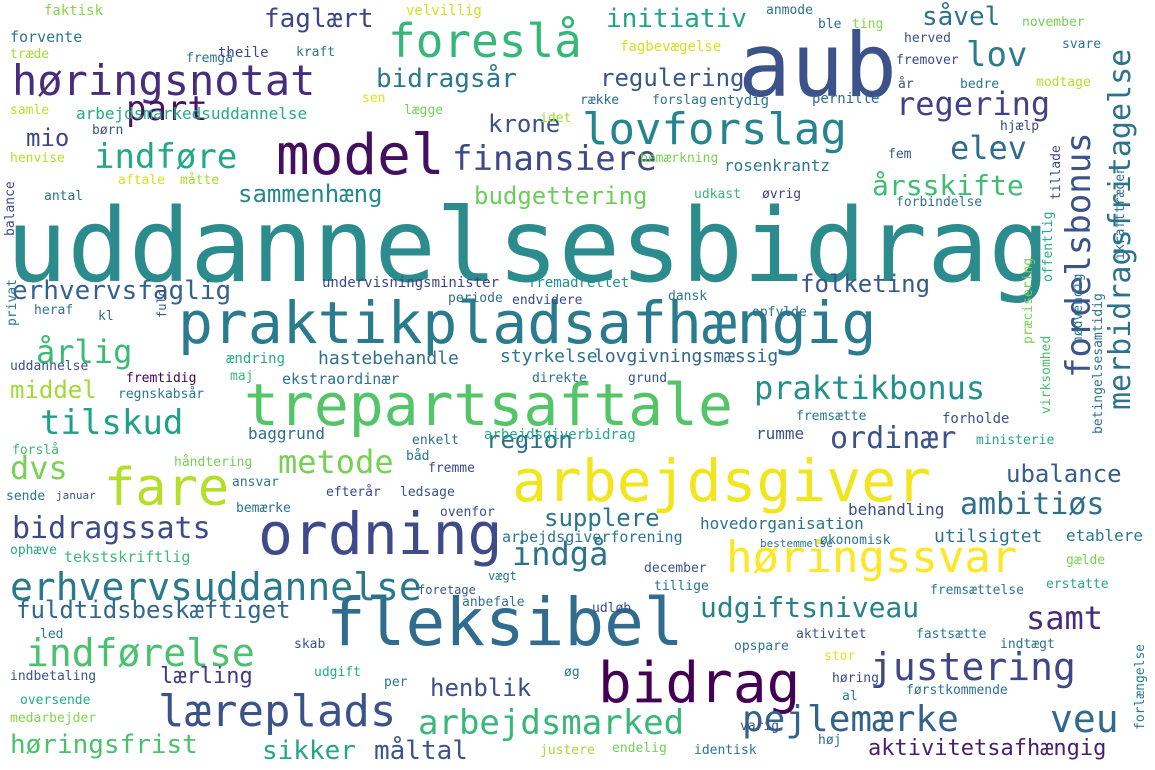 This screenshot has height=770, width=1155. Describe the element at coordinates (1077, 584) in the screenshot. I see `word: erstatte` at that location.